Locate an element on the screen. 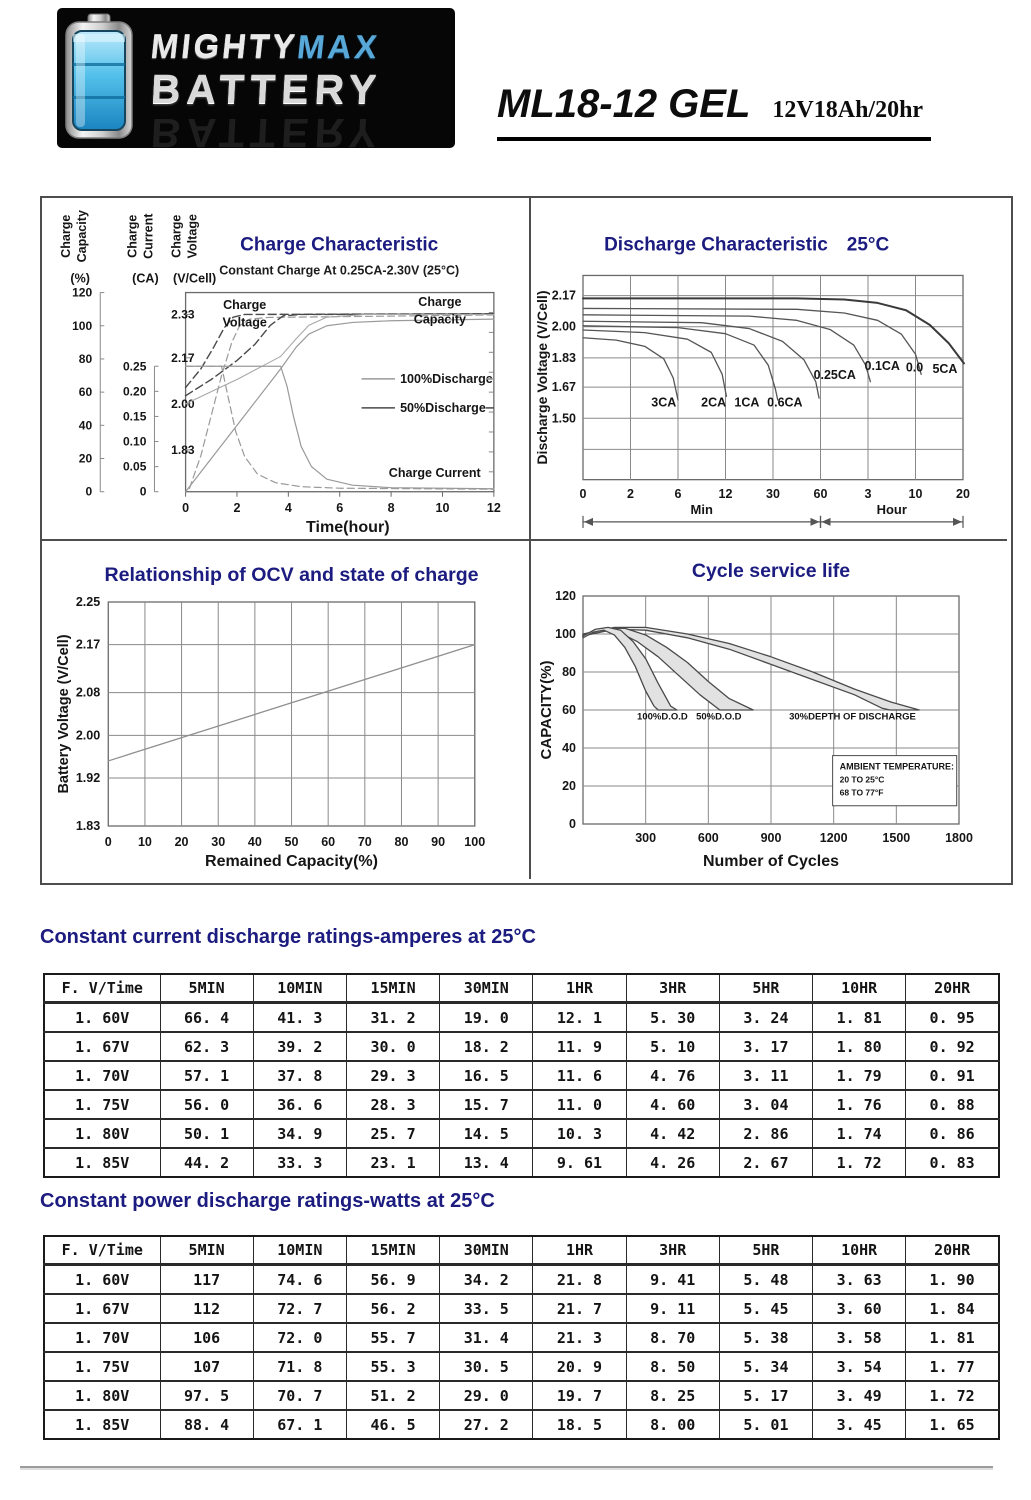 This screenshot has width=1031, height=1500. chart-title: Relationship of OCV and state of charge is located at coordinates (291, 575).